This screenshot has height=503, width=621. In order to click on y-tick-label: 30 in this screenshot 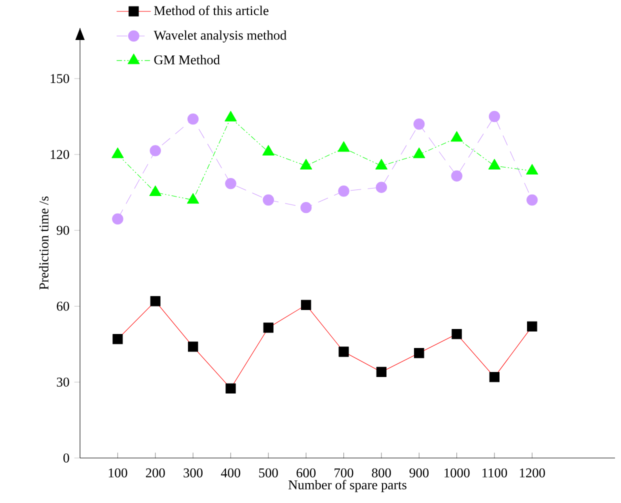, I will do `click(63, 382)`.